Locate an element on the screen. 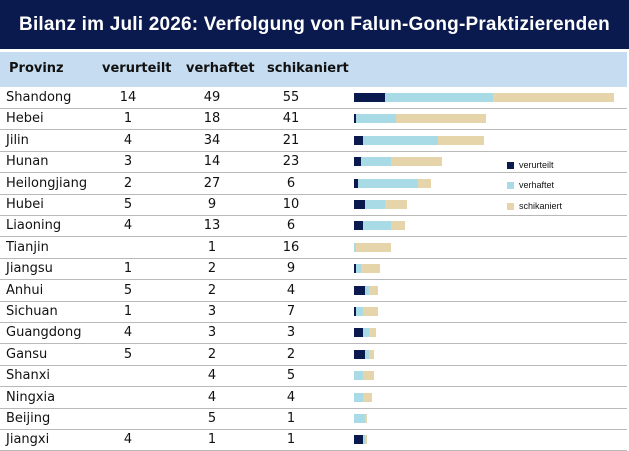 The width and height of the screenshot is (629, 451). table-row: Shanxi 4 5 is located at coordinates (313, 375).